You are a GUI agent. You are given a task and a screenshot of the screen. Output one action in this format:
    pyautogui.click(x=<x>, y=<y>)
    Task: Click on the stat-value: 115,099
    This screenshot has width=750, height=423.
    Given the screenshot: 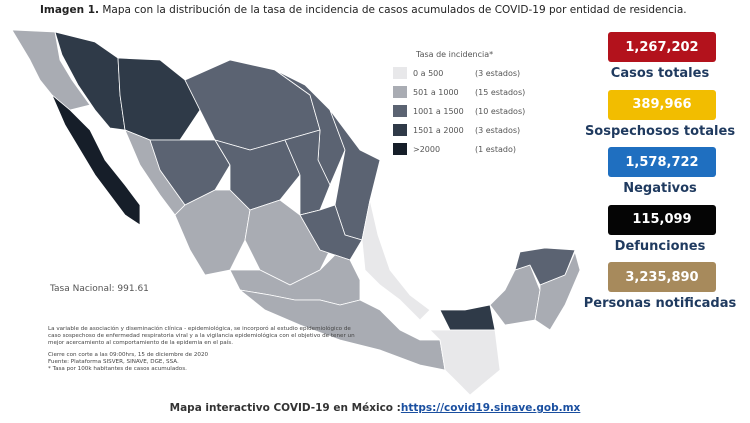 What is the action you would take?
    pyautogui.click(x=662, y=219)
    